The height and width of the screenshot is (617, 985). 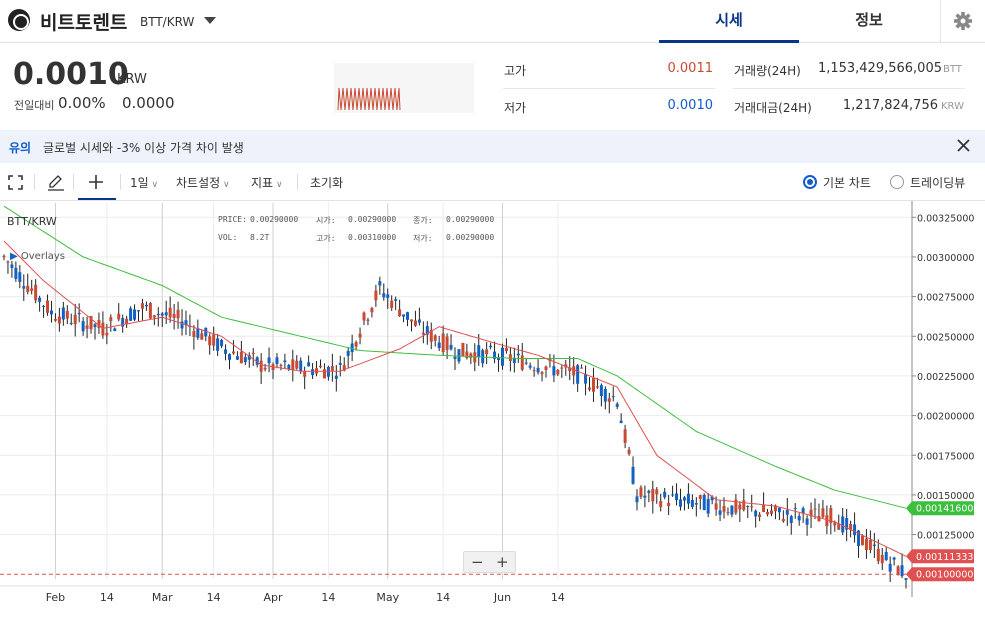 I want to click on tab-market: 시세, so click(x=729, y=21).